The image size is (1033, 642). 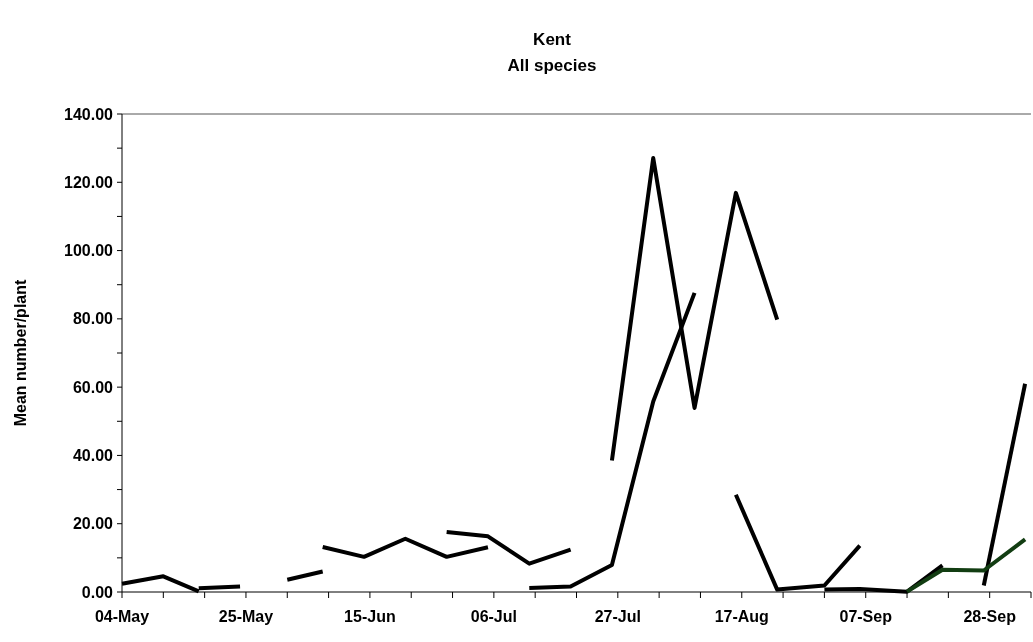 I want to click on x-tick-label: 25-May, so click(x=246, y=616).